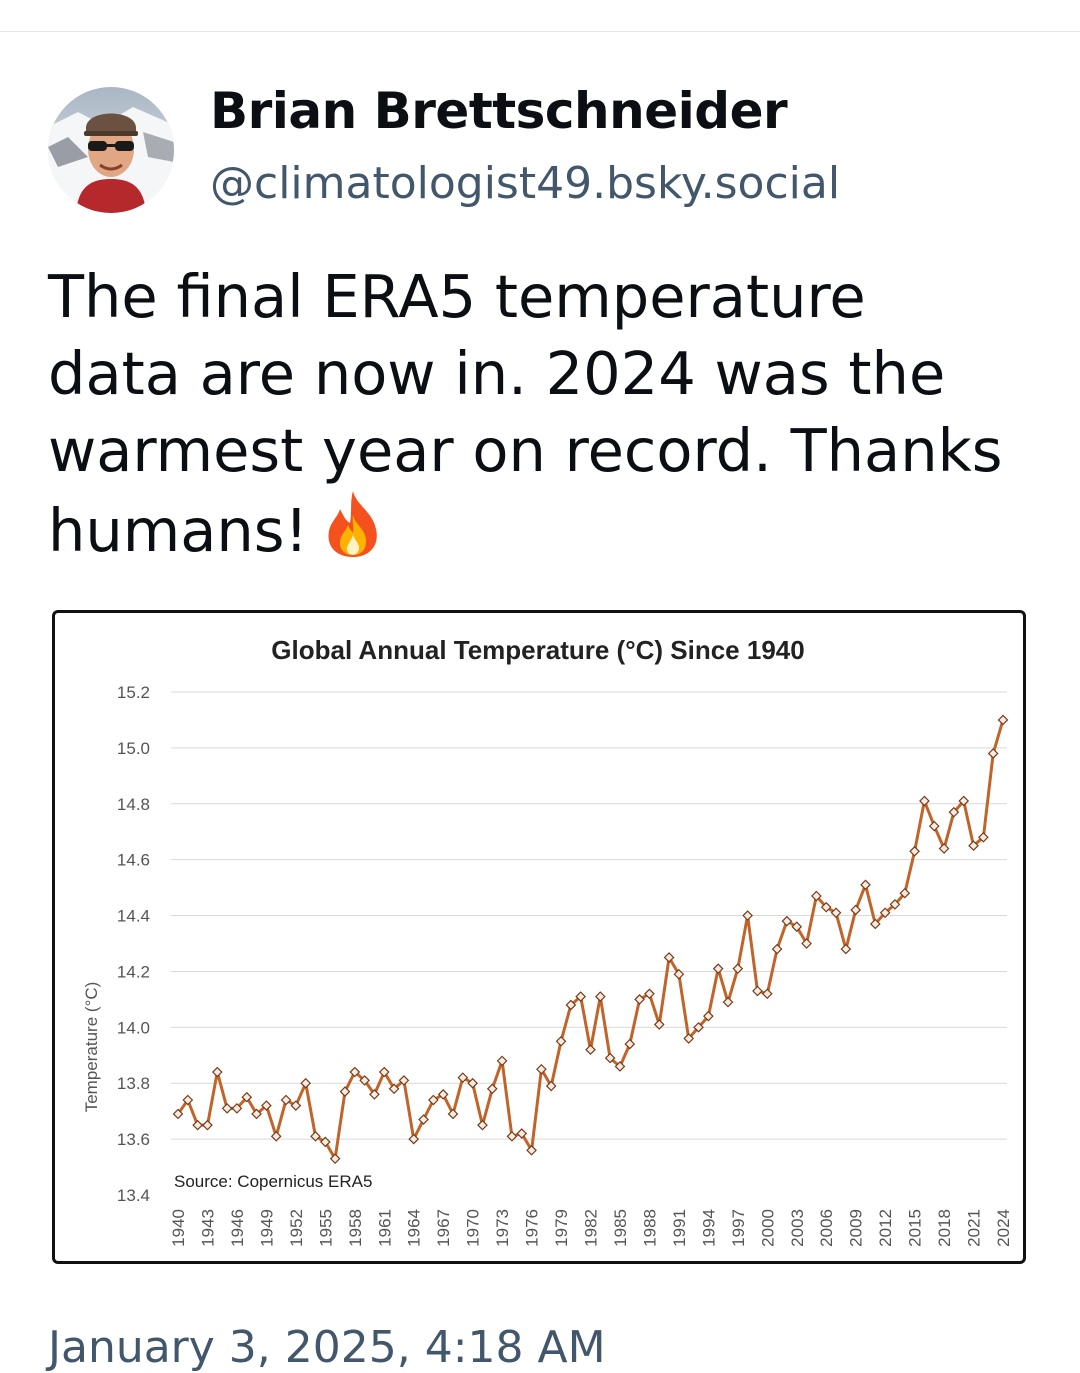  What do you see at coordinates (266, 1228) in the screenshot?
I see `x-tick-label: 1949` at bounding box center [266, 1228].